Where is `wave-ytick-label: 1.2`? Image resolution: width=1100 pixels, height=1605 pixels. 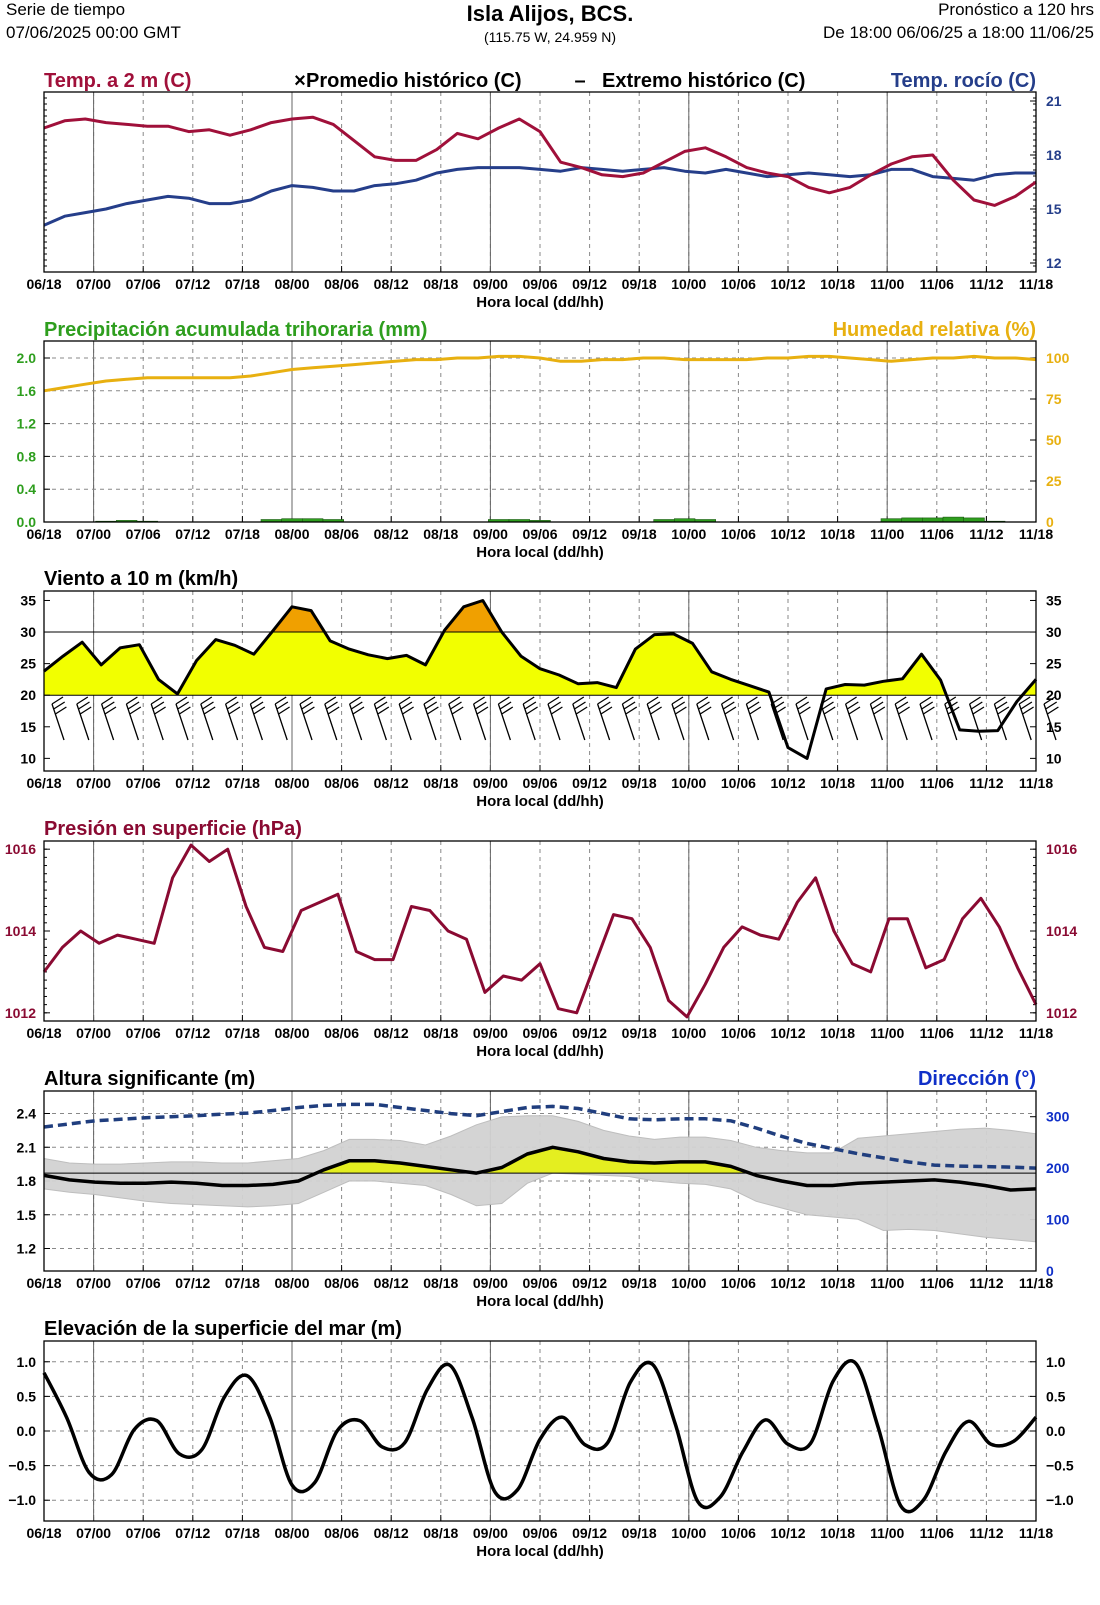 wave-ytick-label: 1.2 is located at coordinates (27, 1249).